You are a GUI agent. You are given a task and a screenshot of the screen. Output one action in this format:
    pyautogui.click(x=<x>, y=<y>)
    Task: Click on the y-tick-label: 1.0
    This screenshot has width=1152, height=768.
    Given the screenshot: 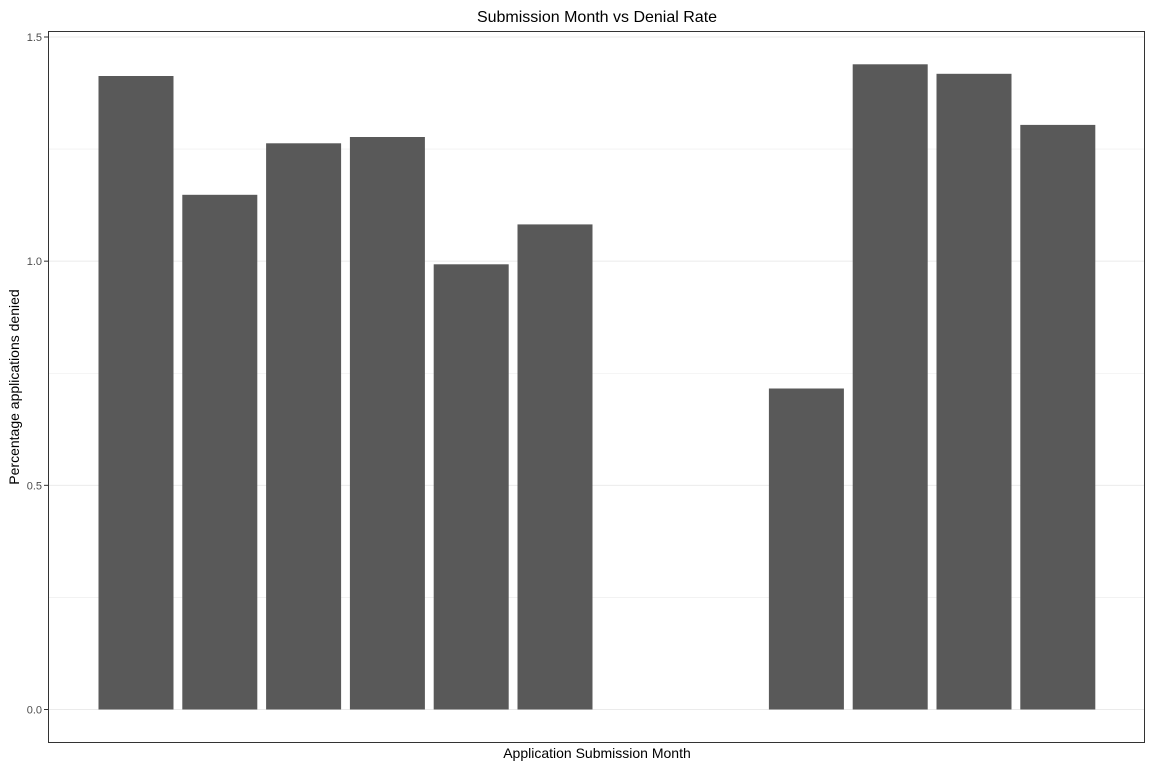 What is the action you would take?
    pyautogui.click(x=34, y=262)
    